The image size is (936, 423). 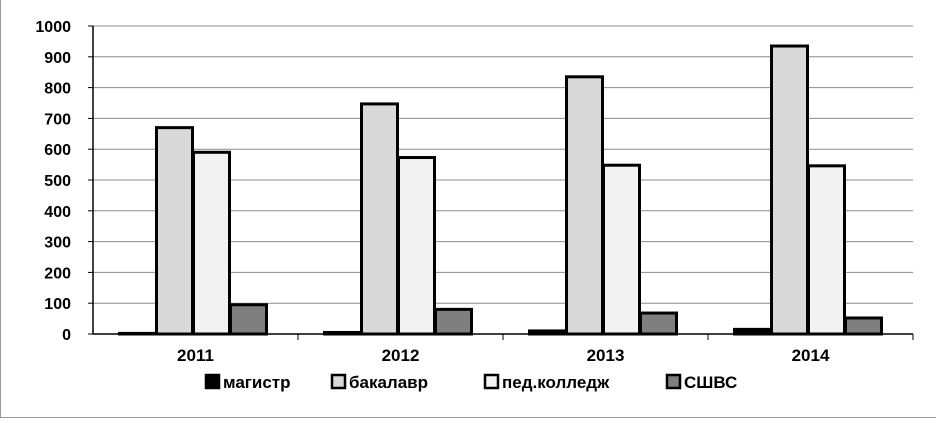 I want to click on bar-4-2012, so click(x=453, y=321).